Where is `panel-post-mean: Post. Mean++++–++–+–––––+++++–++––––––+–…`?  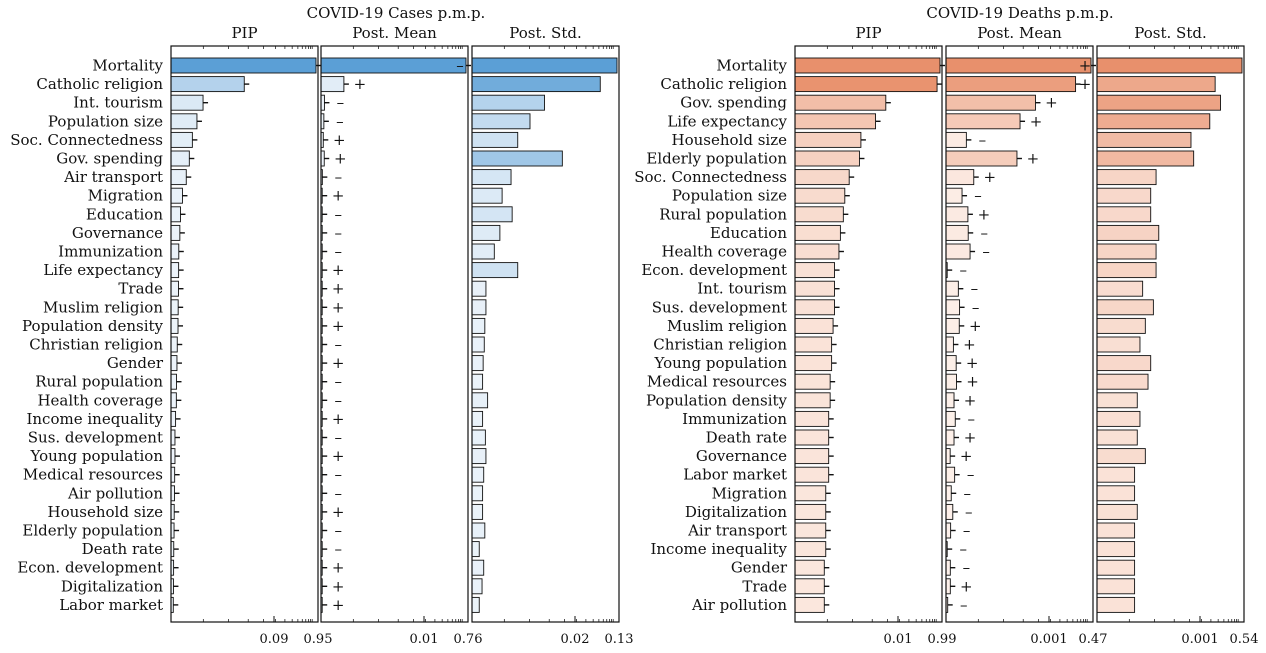
panel-post-mean: Post. Mean++++–++–+–––––+++++–++––––––+–… is located at coordinates (1026, 335).